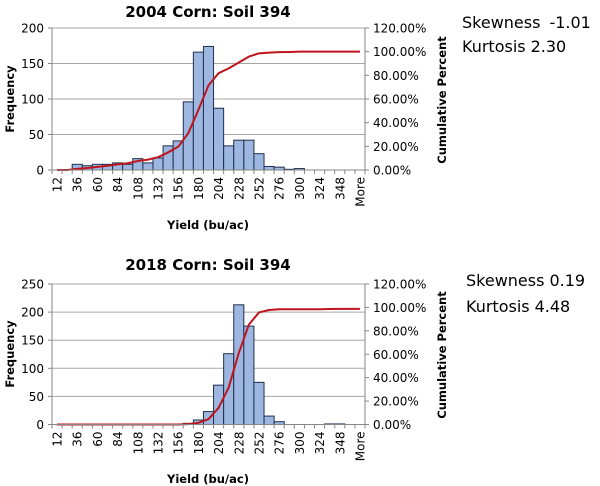  Describe the element at coordinates (567, 280) in the screenshot. I see `skewness-value: 0.19` at that location.